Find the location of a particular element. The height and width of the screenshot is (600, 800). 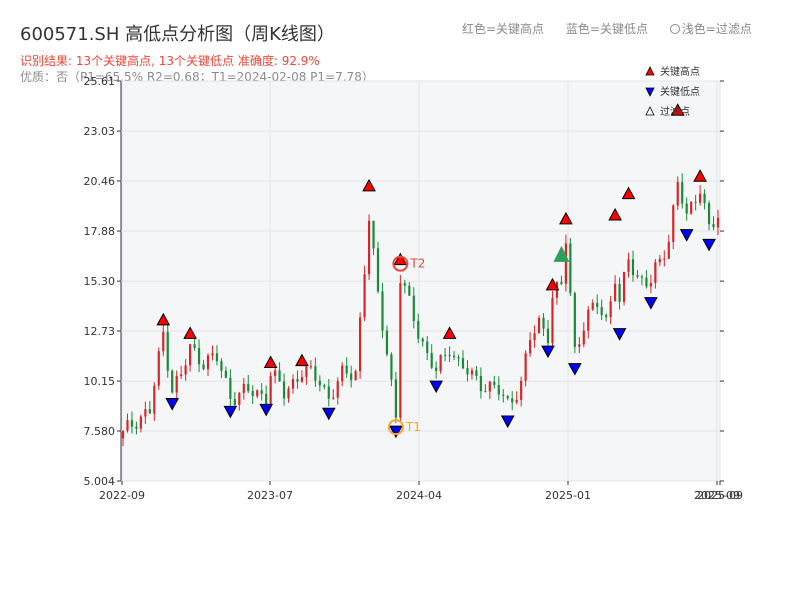

annotation-circle is located at coordinates (400, 263).